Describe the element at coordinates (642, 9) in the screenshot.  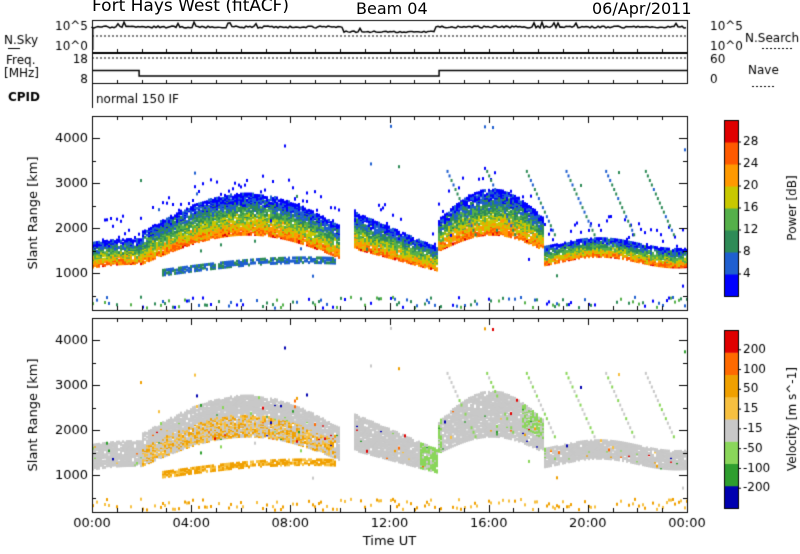
I see `date-label: 06/Apr/2011` at that location.